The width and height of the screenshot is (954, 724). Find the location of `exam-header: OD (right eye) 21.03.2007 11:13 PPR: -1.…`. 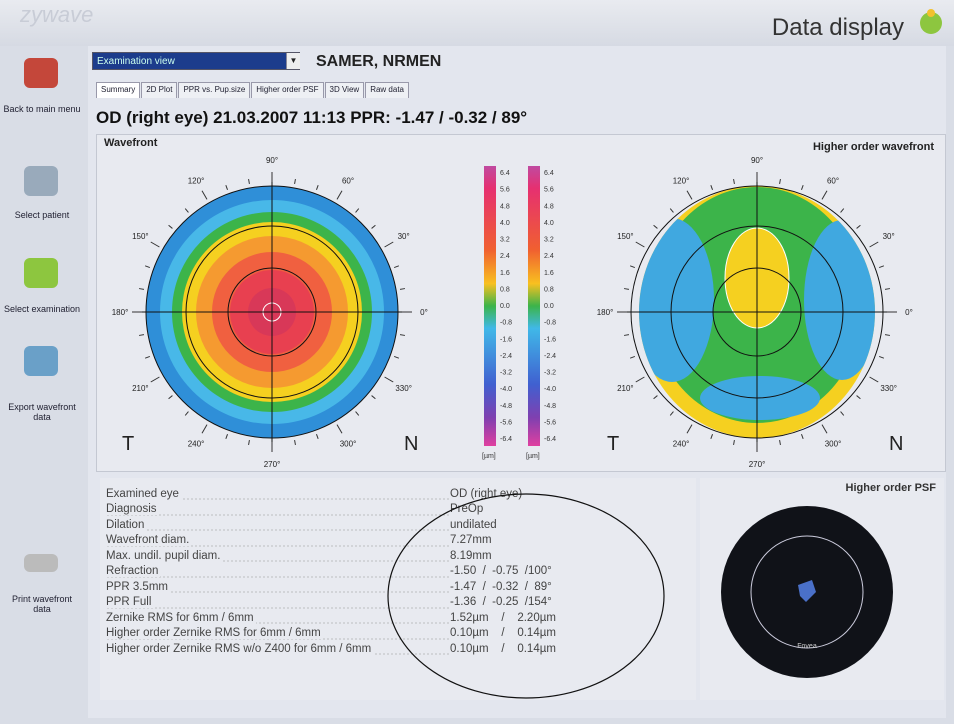

exam-header: OD (right eye) 21.03.2007 11:13 PPR: -1.… is located at coordinates (312, 117).